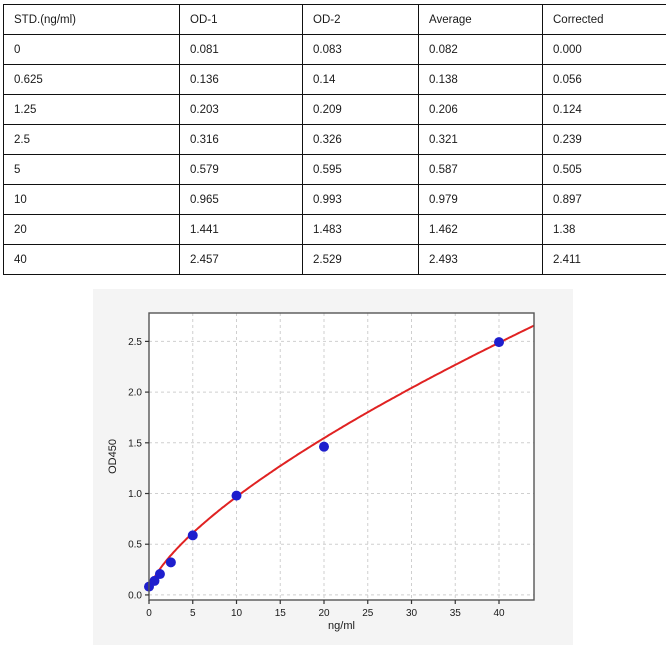  I want to click on x-tick-label: 0, so click(149, 613).